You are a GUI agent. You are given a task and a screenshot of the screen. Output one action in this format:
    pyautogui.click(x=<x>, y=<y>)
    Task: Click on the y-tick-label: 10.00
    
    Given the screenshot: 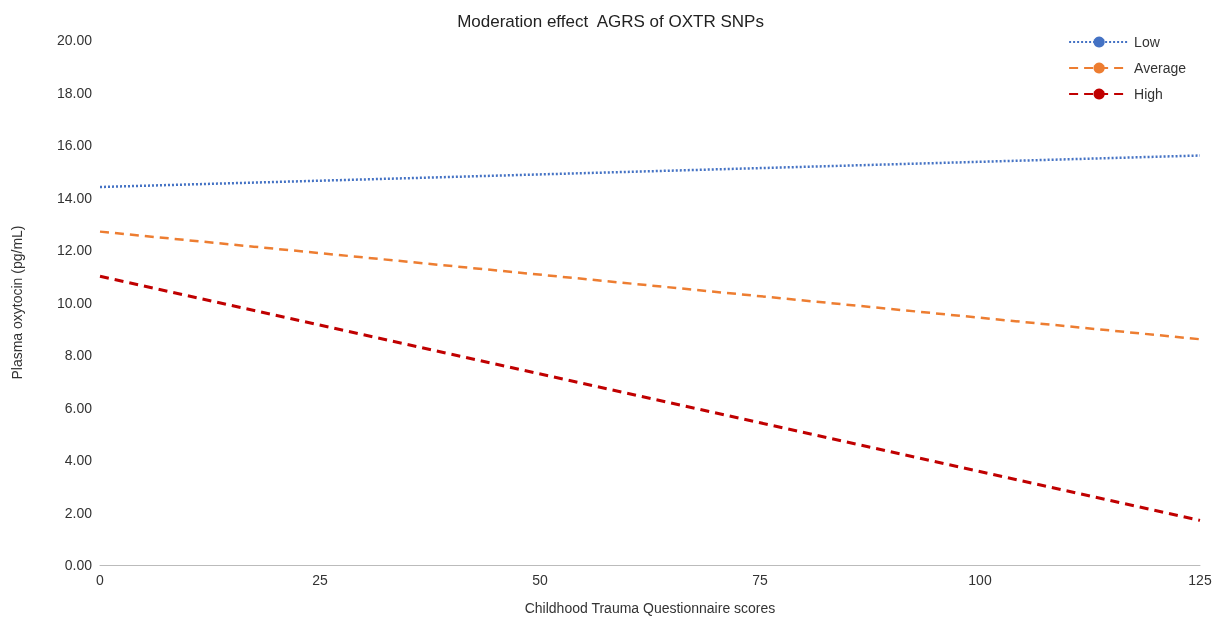 What is the action you would take?
    pyautogui.click(x=74, y=302)
    